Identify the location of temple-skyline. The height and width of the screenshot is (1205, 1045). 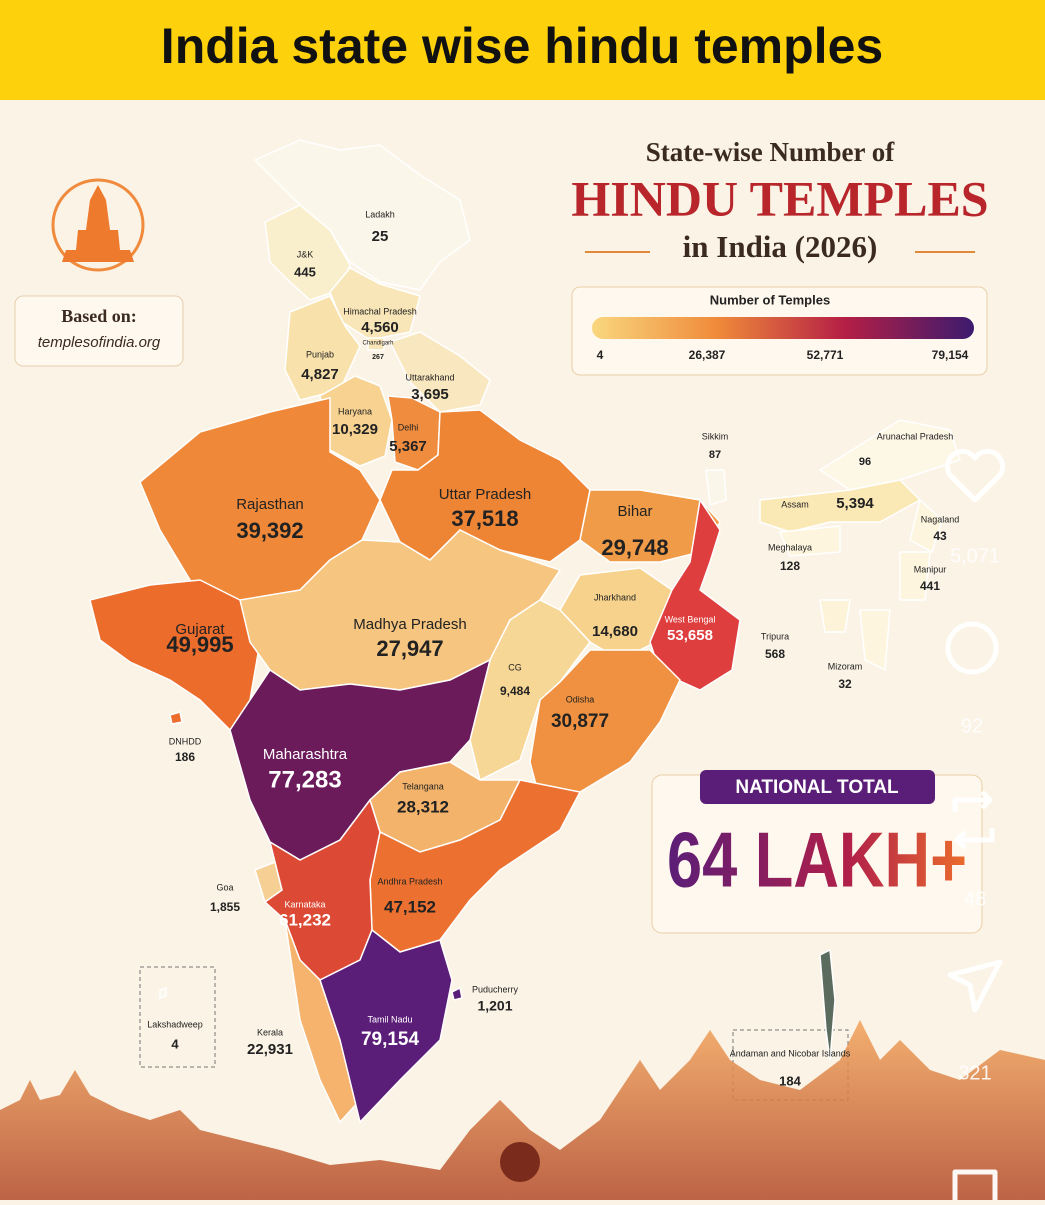
(522, 1110).